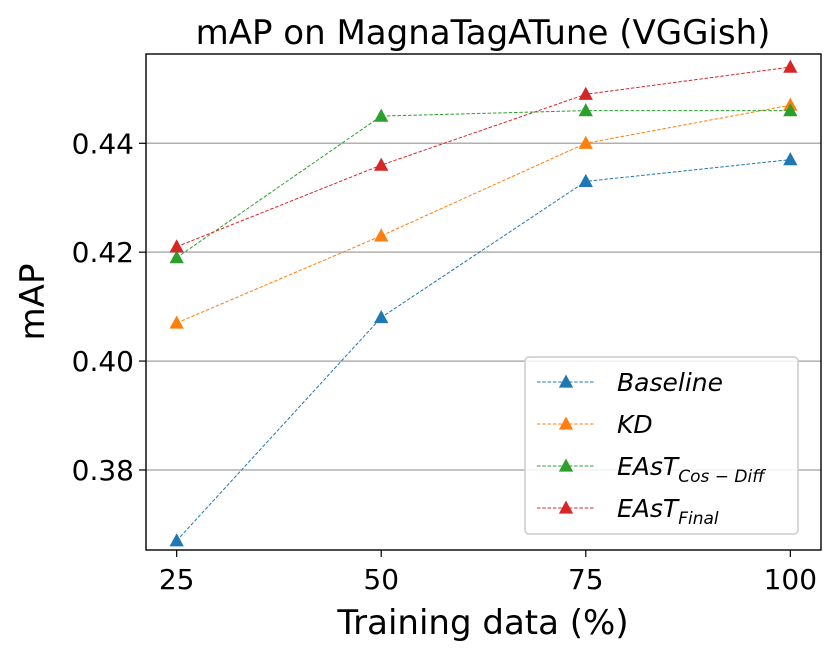  Describe the element at coordinates (595, 424) in the screenshot. I see `legend-item: KD` at that location.